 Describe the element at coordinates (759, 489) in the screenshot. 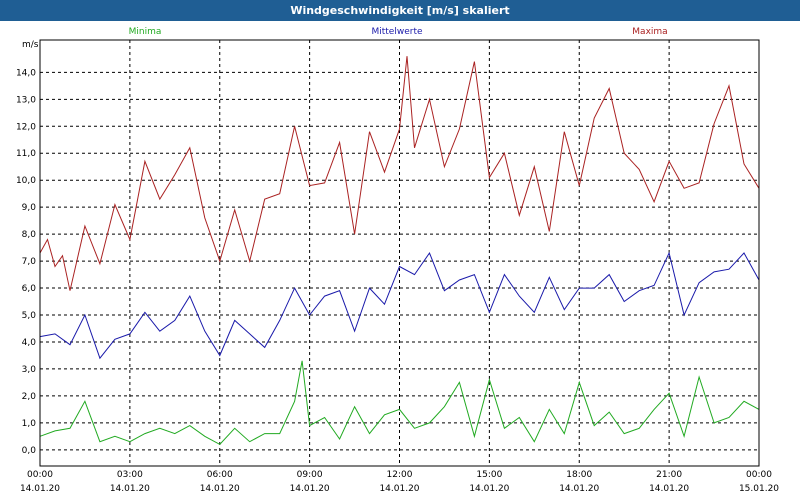

I see `x-tick-date: 15.01.20` at that location.